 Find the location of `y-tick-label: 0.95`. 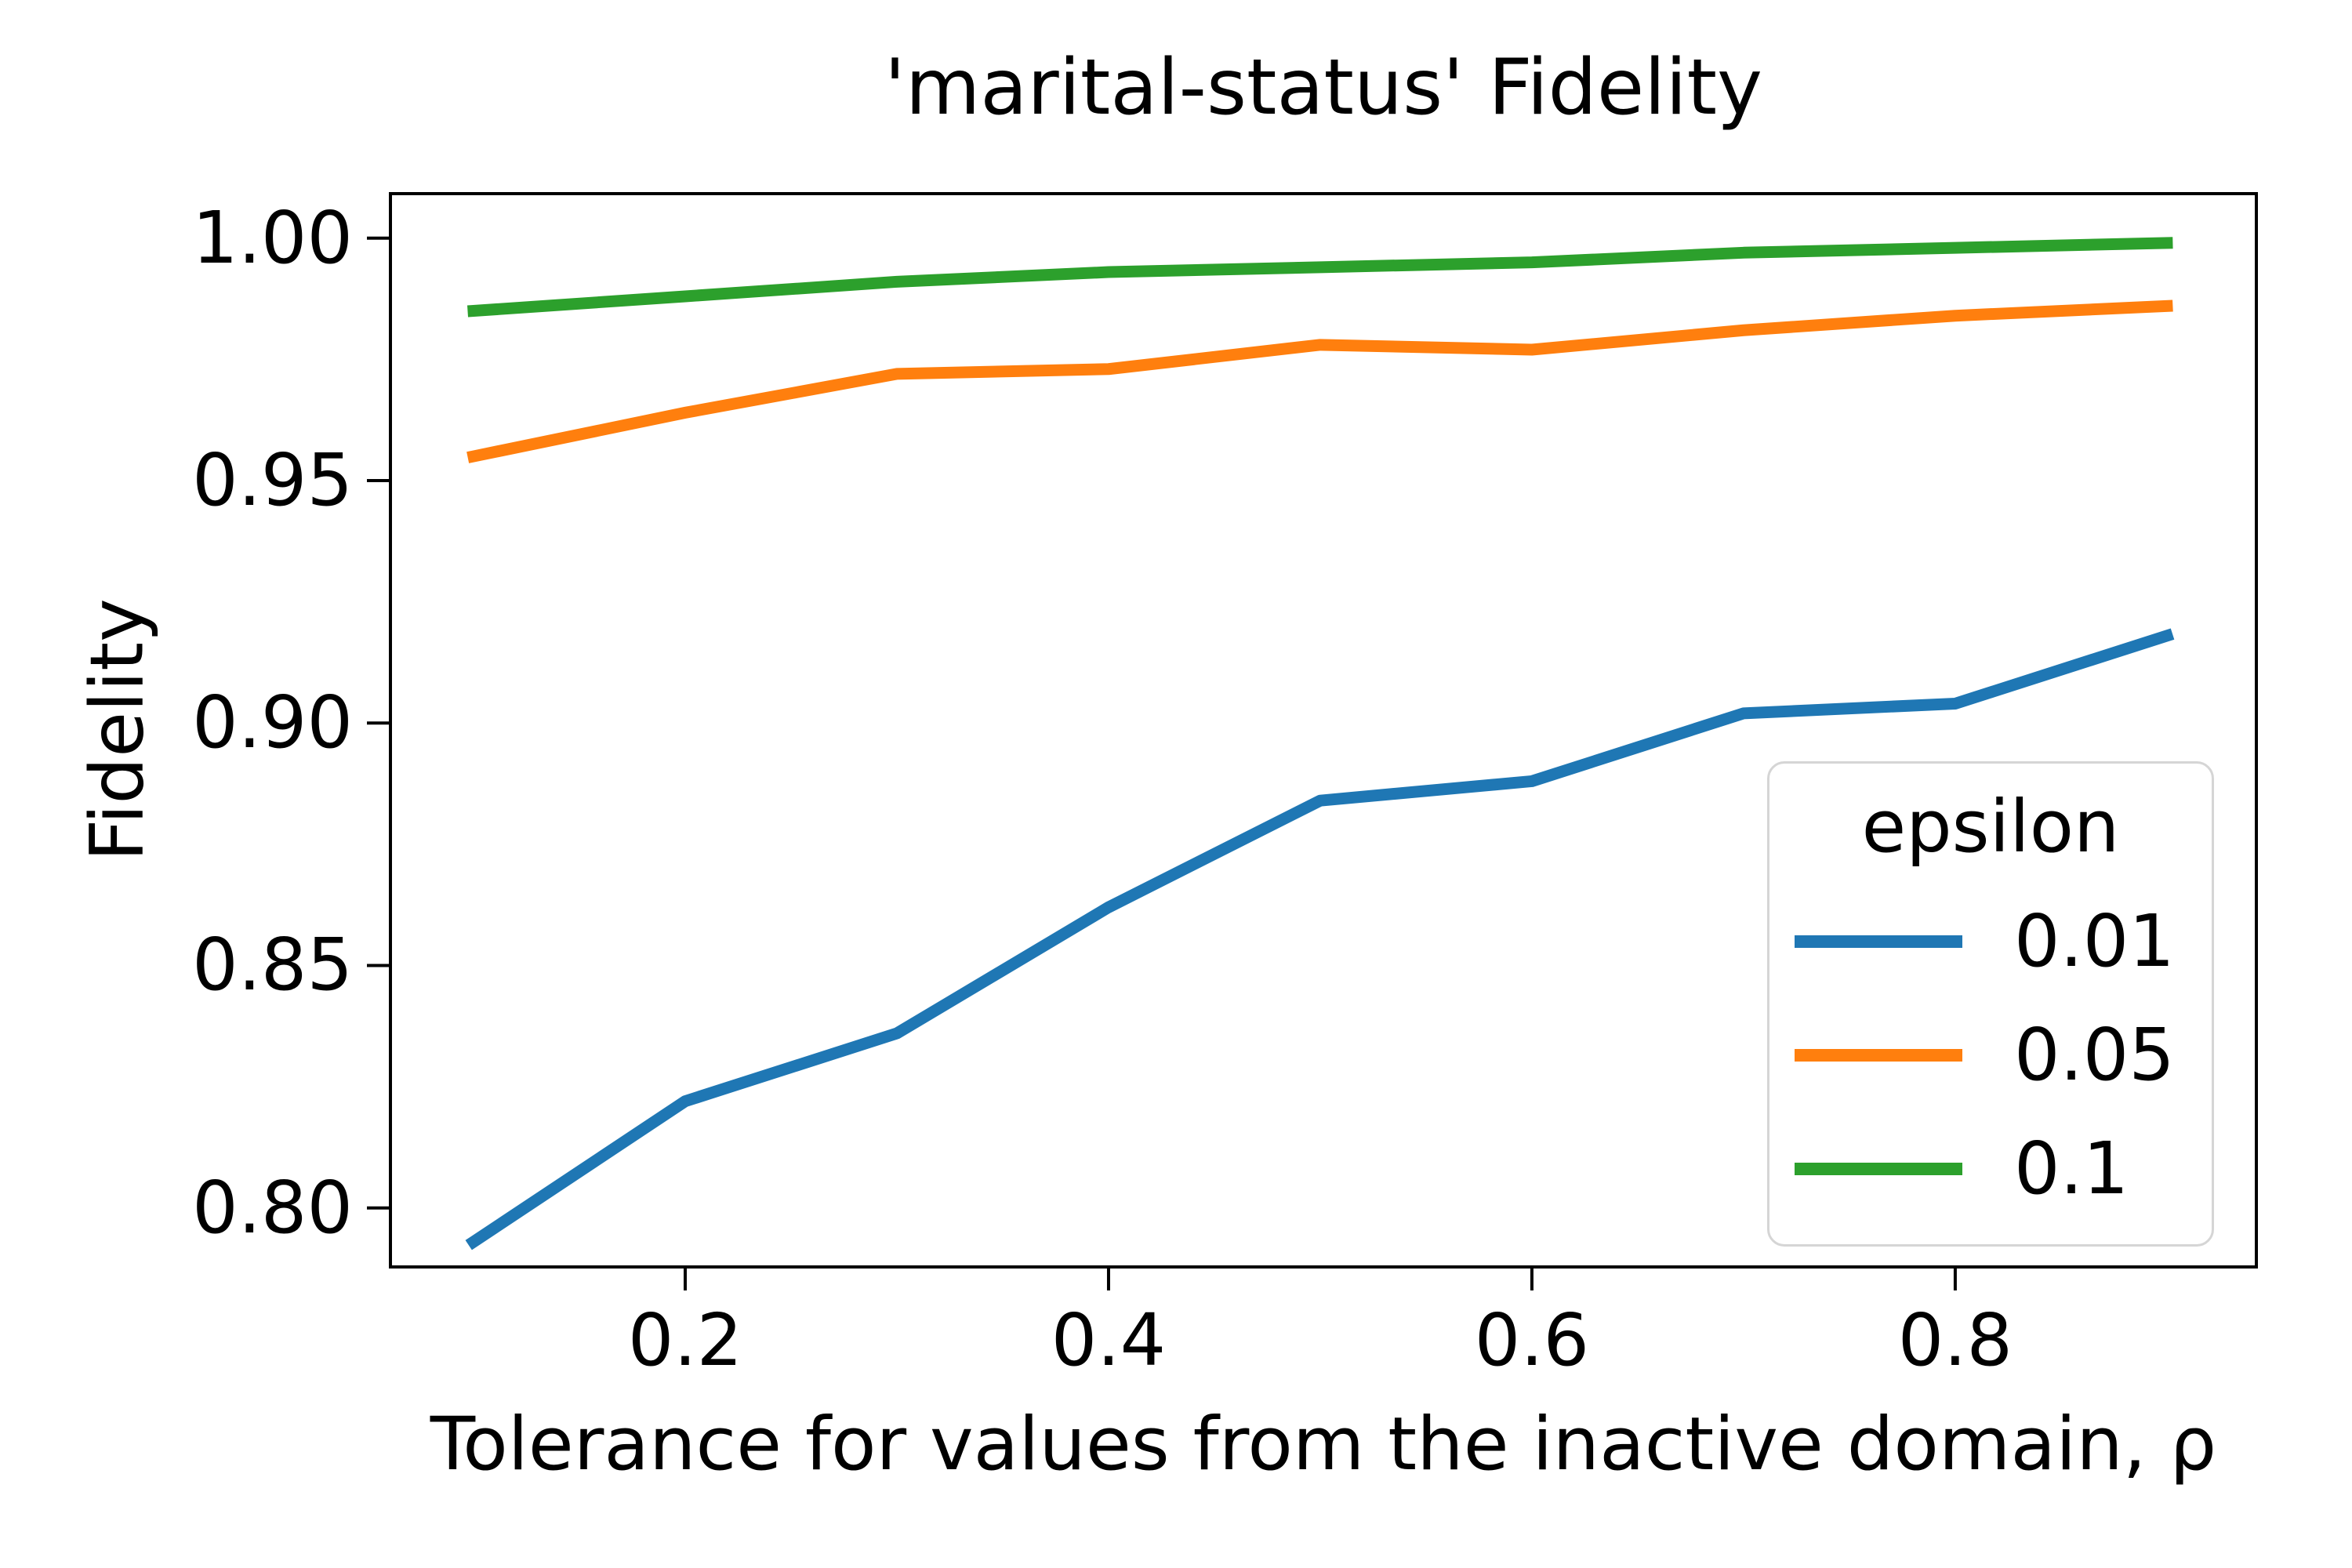

y-tick-label: 0.95 is located at coordinates (272, 480).